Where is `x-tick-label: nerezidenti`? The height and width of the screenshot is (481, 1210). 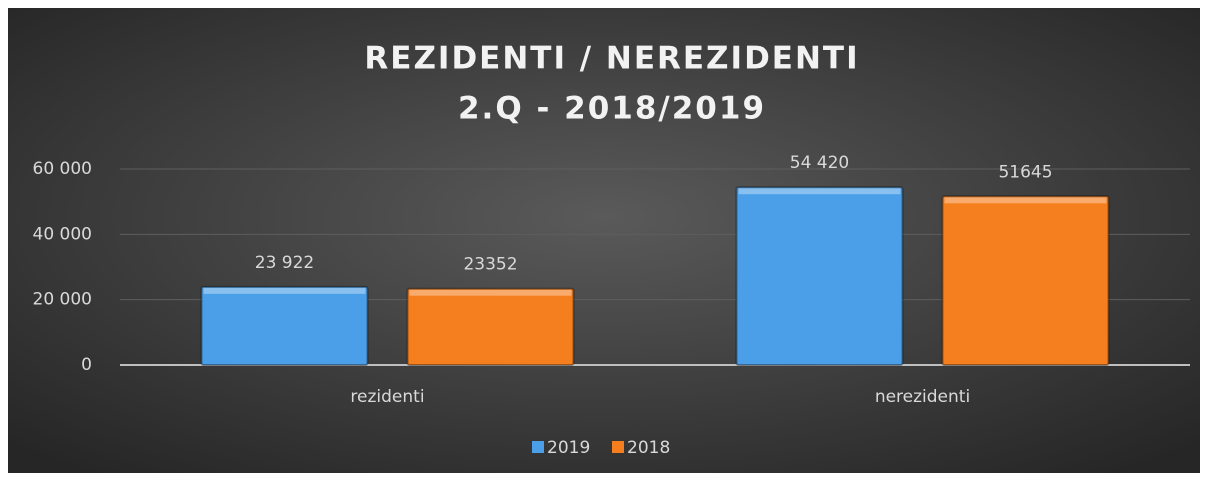
x-tick-label: nerezidenti is located at coordinates (922, 397).